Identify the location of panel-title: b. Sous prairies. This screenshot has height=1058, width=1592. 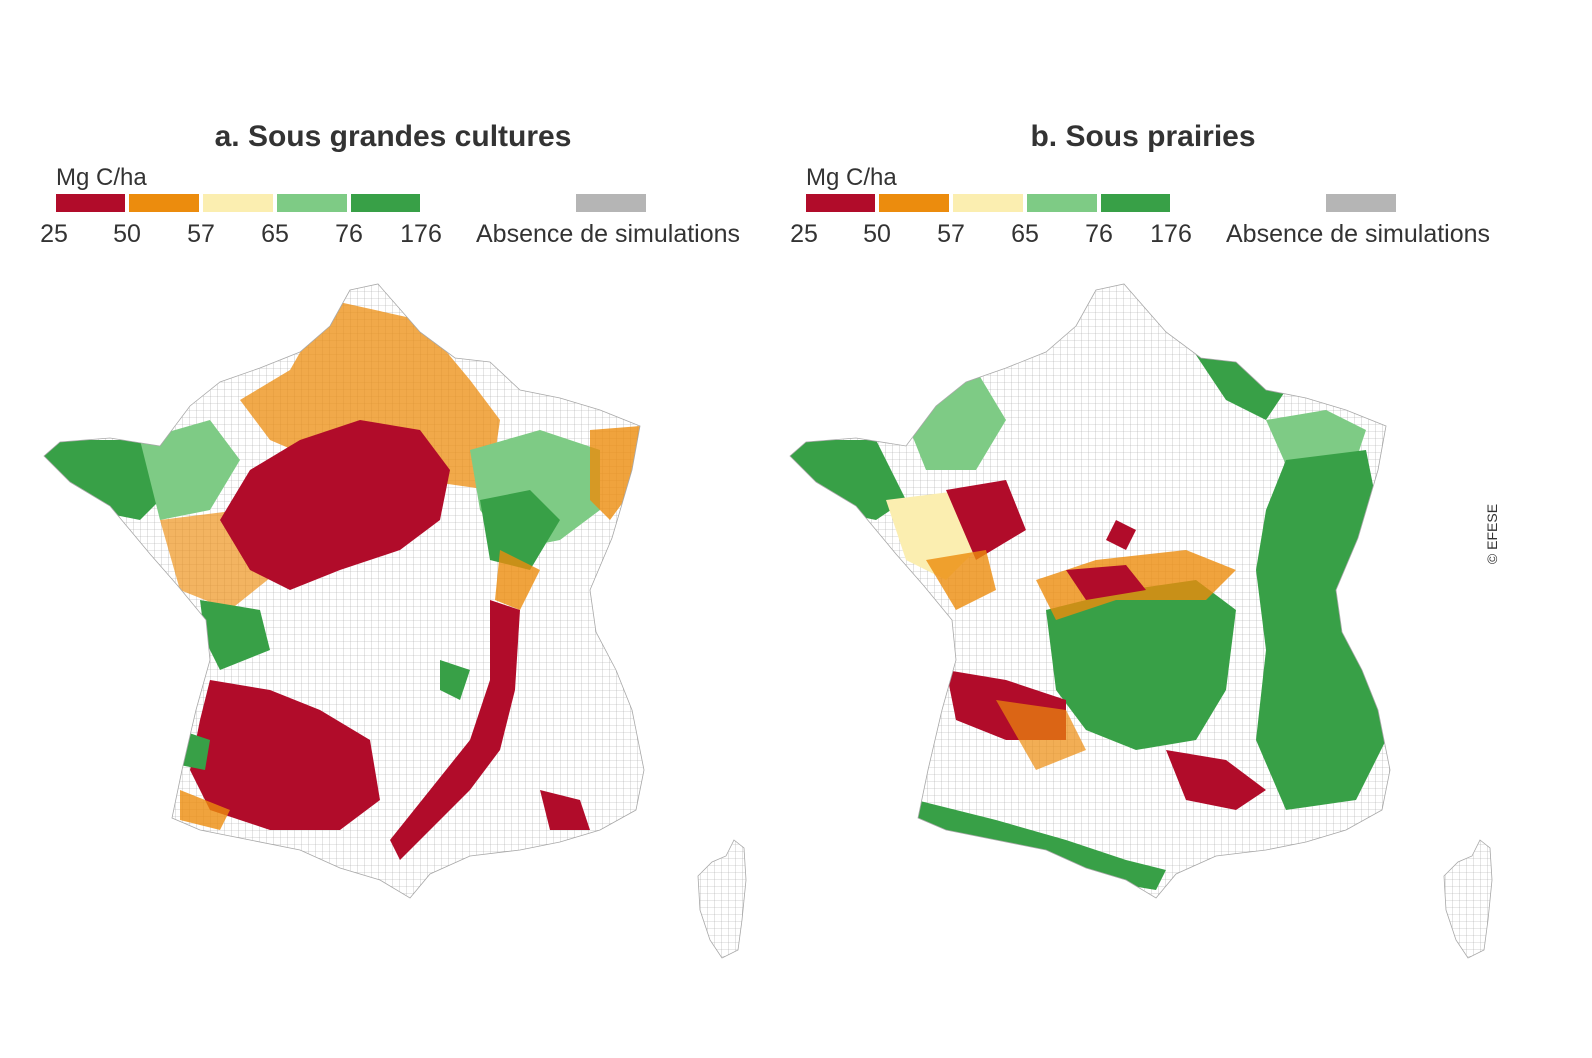
(1143, 136).